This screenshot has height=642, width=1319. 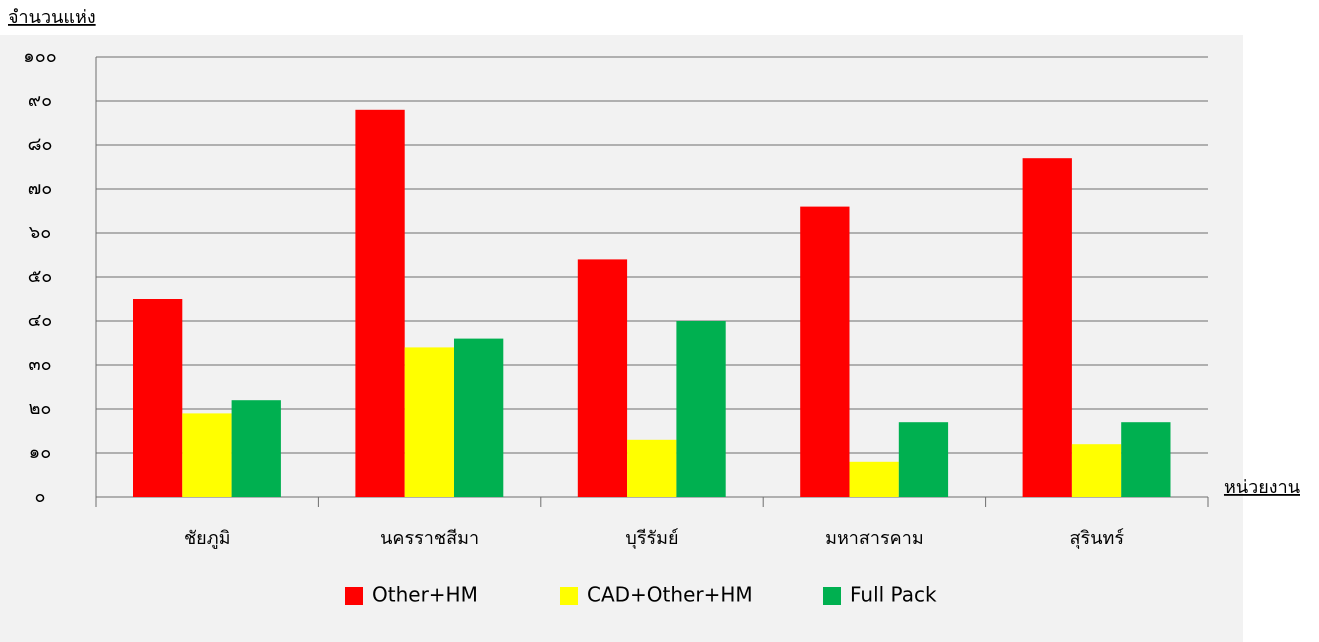 What do you see at coordinates (40, 144) in the screenshot?
I see `y-tick-label: ๘๐` at bounding box center [40, 144].